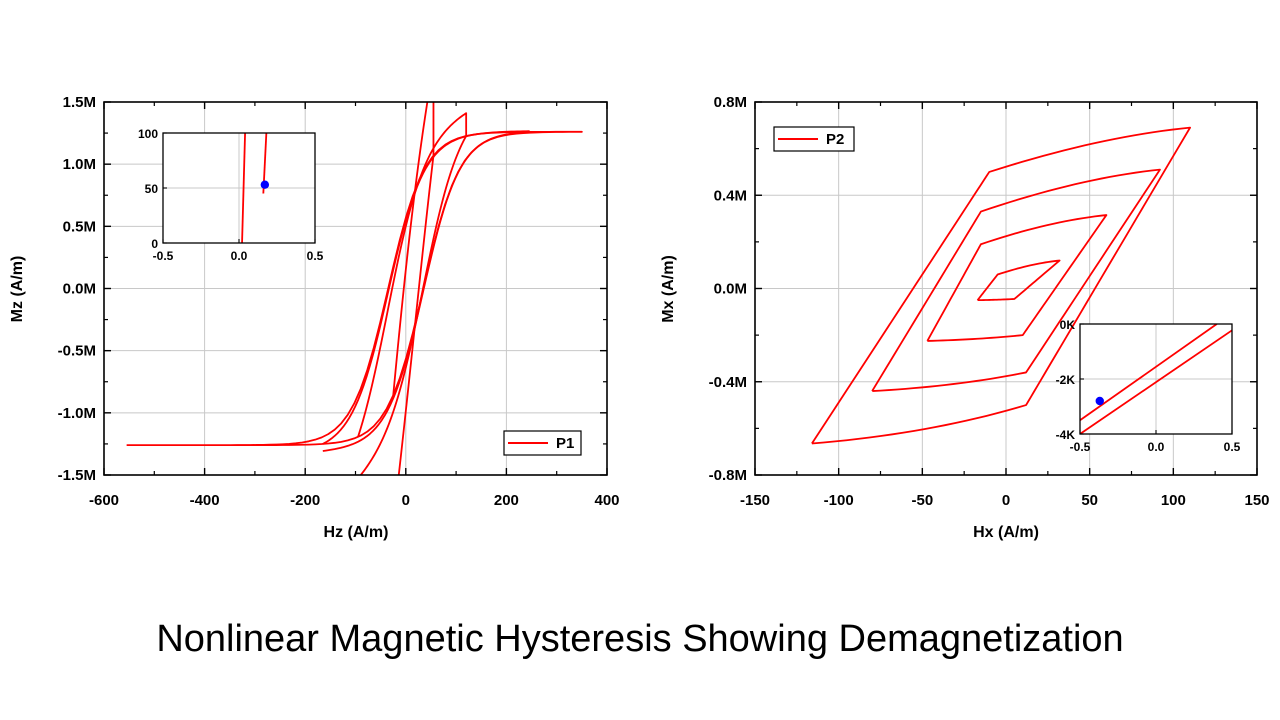 The height and width of the screenshot is (720, 1280). I want to click on y-tick-label: 1.5M, so click(79, 102).